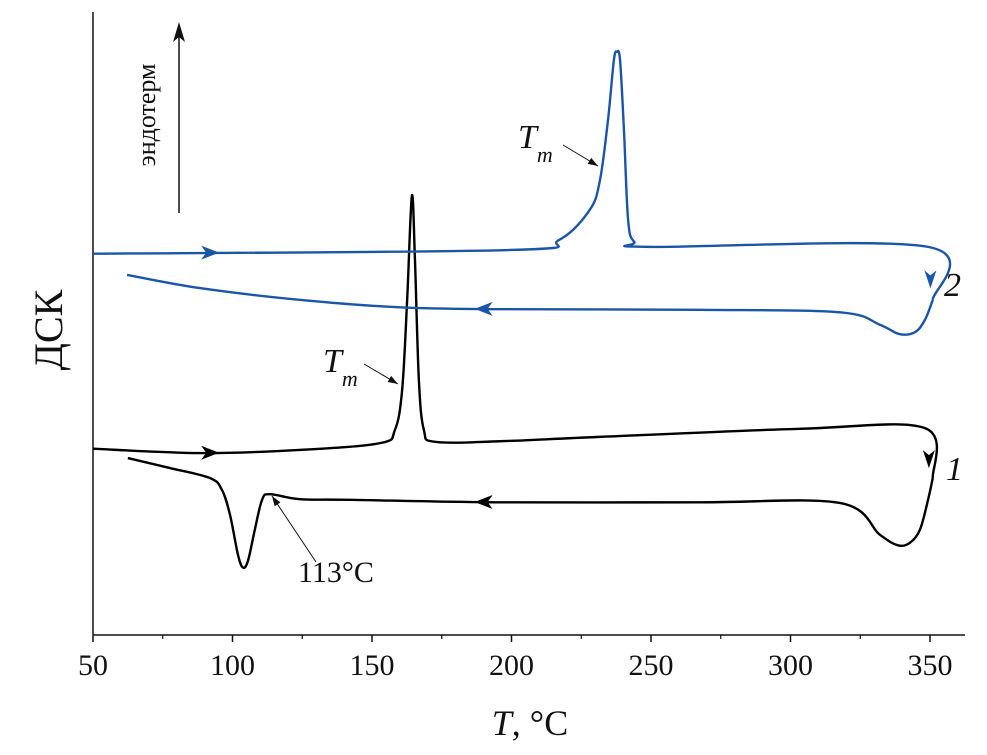 The height and width of the screenshot is (755, 987). Describe the element at coordinates (540, 723) in the screenshot. I see `x-axis-unit: , °C` at that location.